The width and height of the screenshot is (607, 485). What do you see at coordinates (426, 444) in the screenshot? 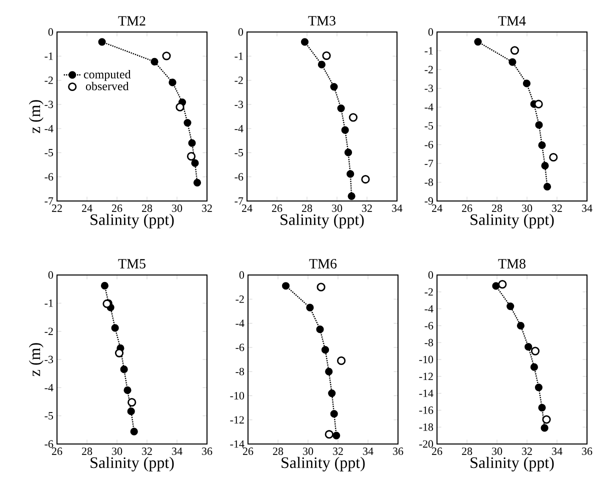
I see `y-tick-label: -20` at bounding box center [426, 444].